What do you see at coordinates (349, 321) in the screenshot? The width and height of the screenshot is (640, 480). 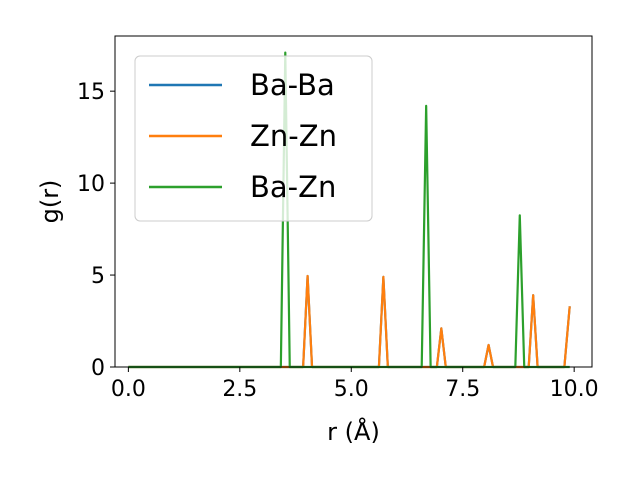 I see `series-line-zn-zn` at bounding box center [349, 321].